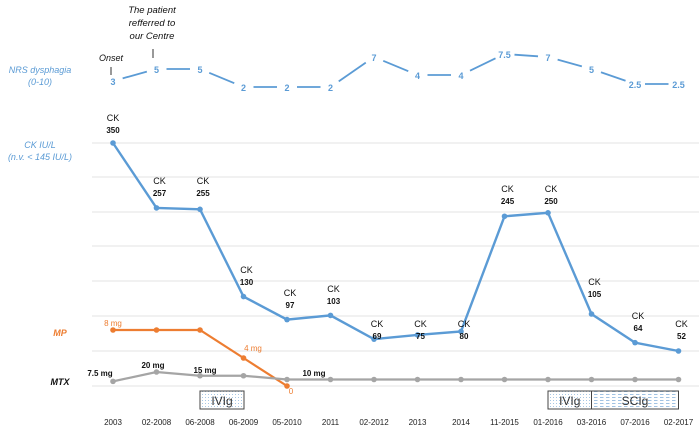 The width and height of the screenshot is (699, 433). Describe the element at coordinates (152, 36) in the screenshot. I see `referral-annotation-line: our Centre` at that location.